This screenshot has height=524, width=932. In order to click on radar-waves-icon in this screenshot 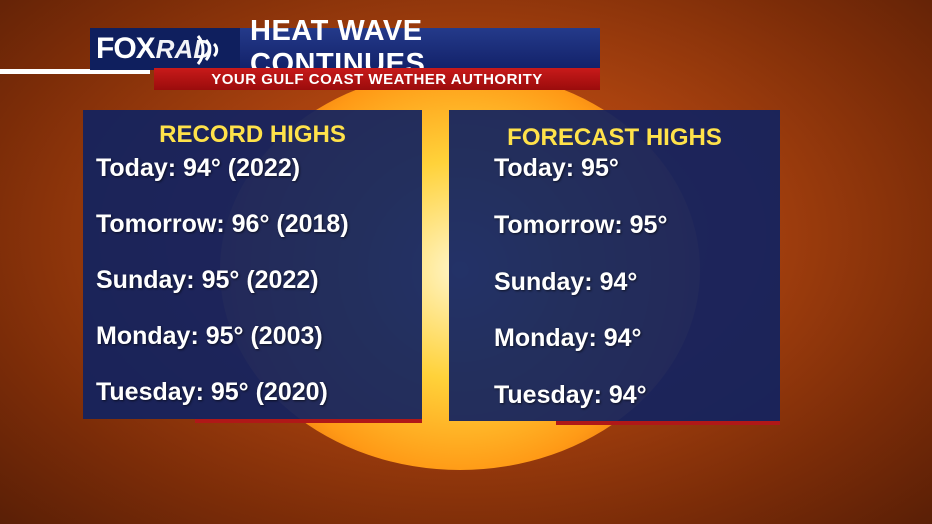, I will do `click(207, 50)`.